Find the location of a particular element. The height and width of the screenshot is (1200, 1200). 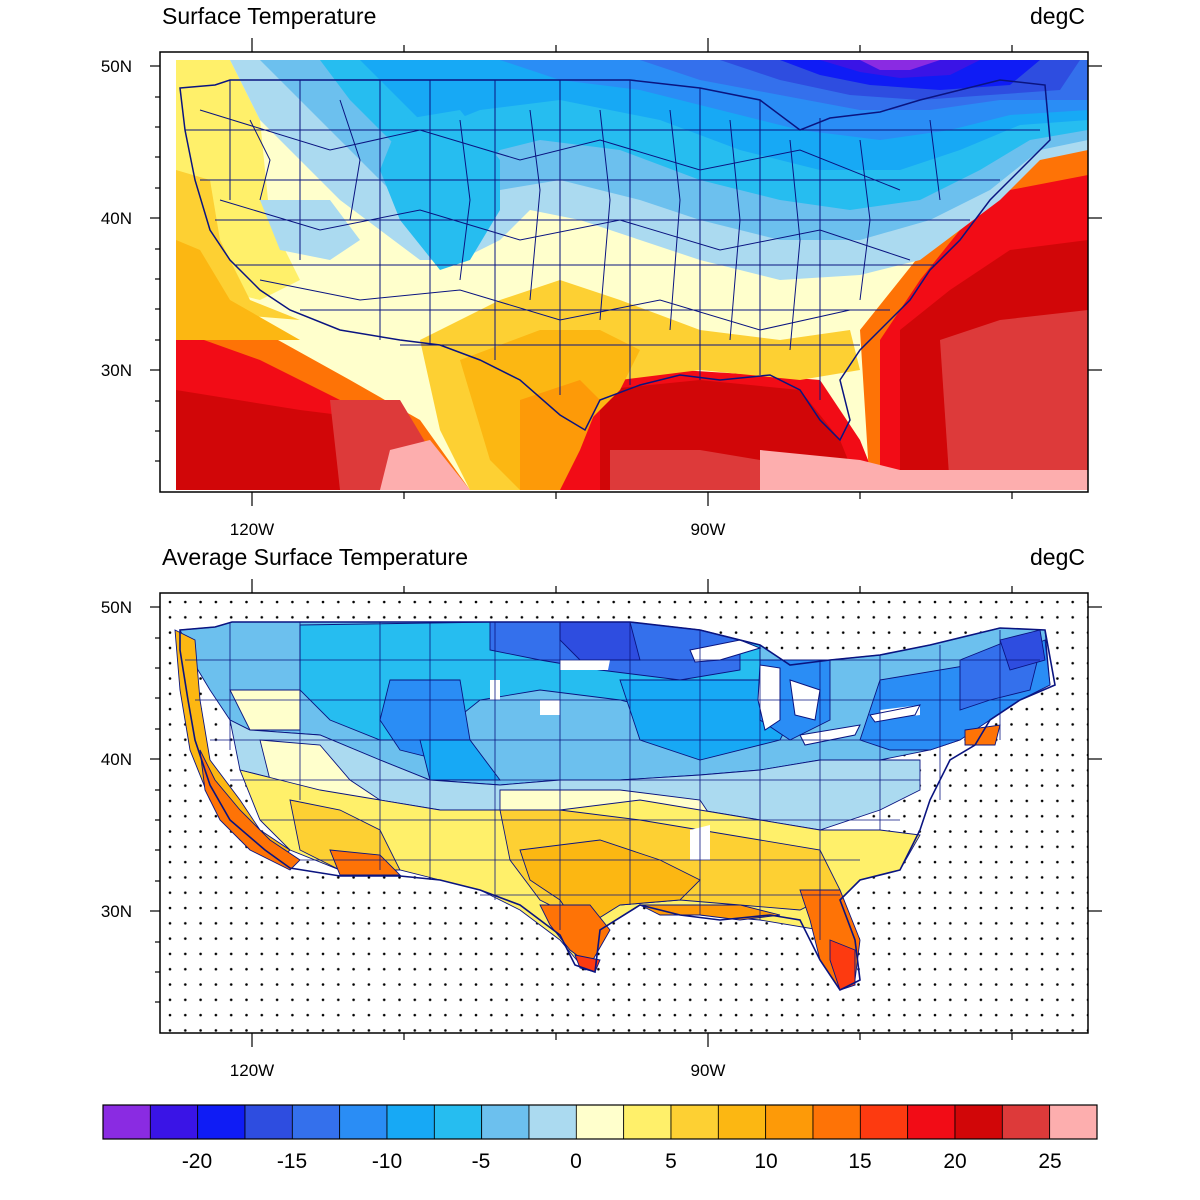

panel2-lon-90w: 90W is located at coordinates (708, 1070).